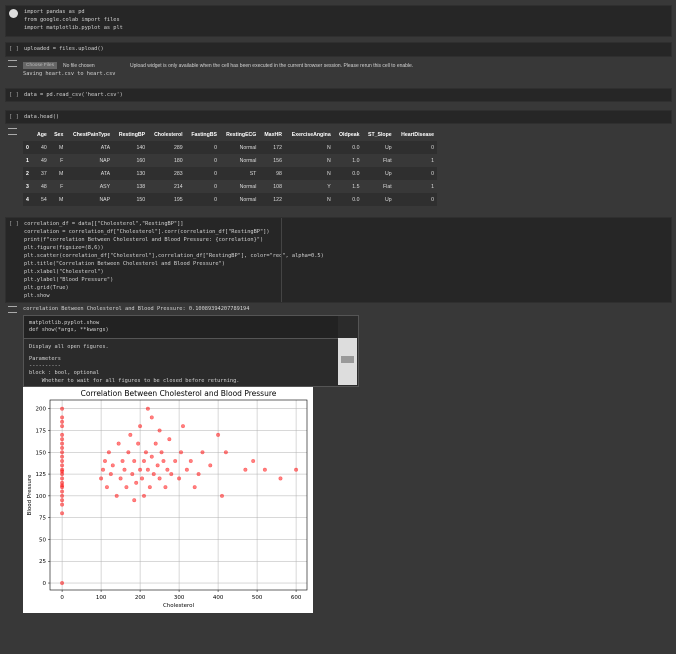  I want to click on column-header: ChestPainType, so click(92, 134).